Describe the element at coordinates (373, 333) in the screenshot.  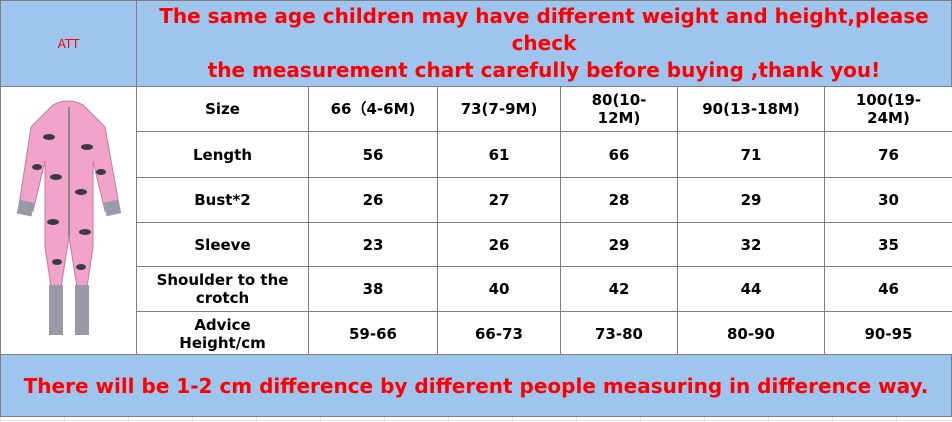
I see `cell: 59-66` at that location.